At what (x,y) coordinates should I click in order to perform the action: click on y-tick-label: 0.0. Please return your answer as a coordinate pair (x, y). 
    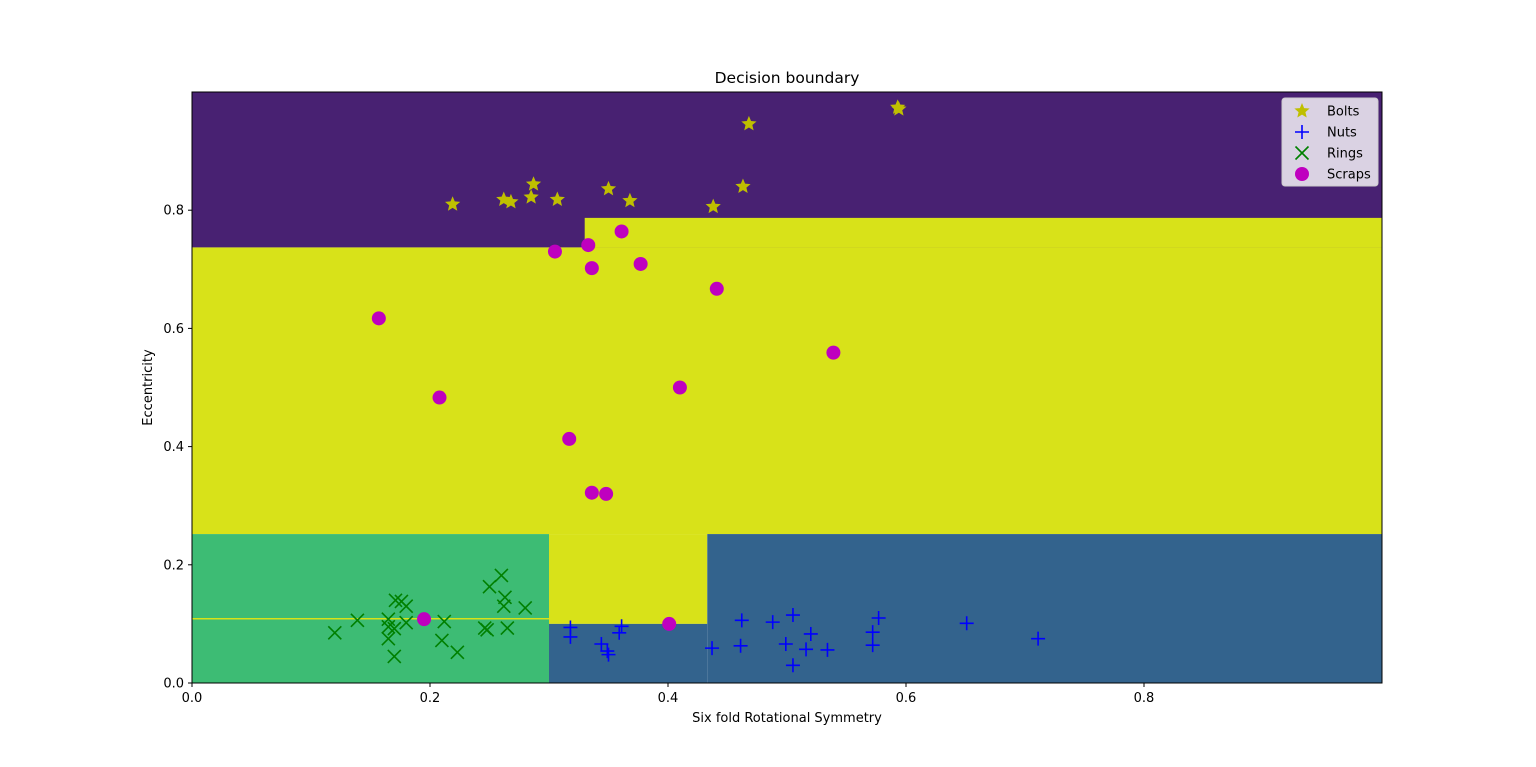
    Looking at the image, I should click on (173, 684).